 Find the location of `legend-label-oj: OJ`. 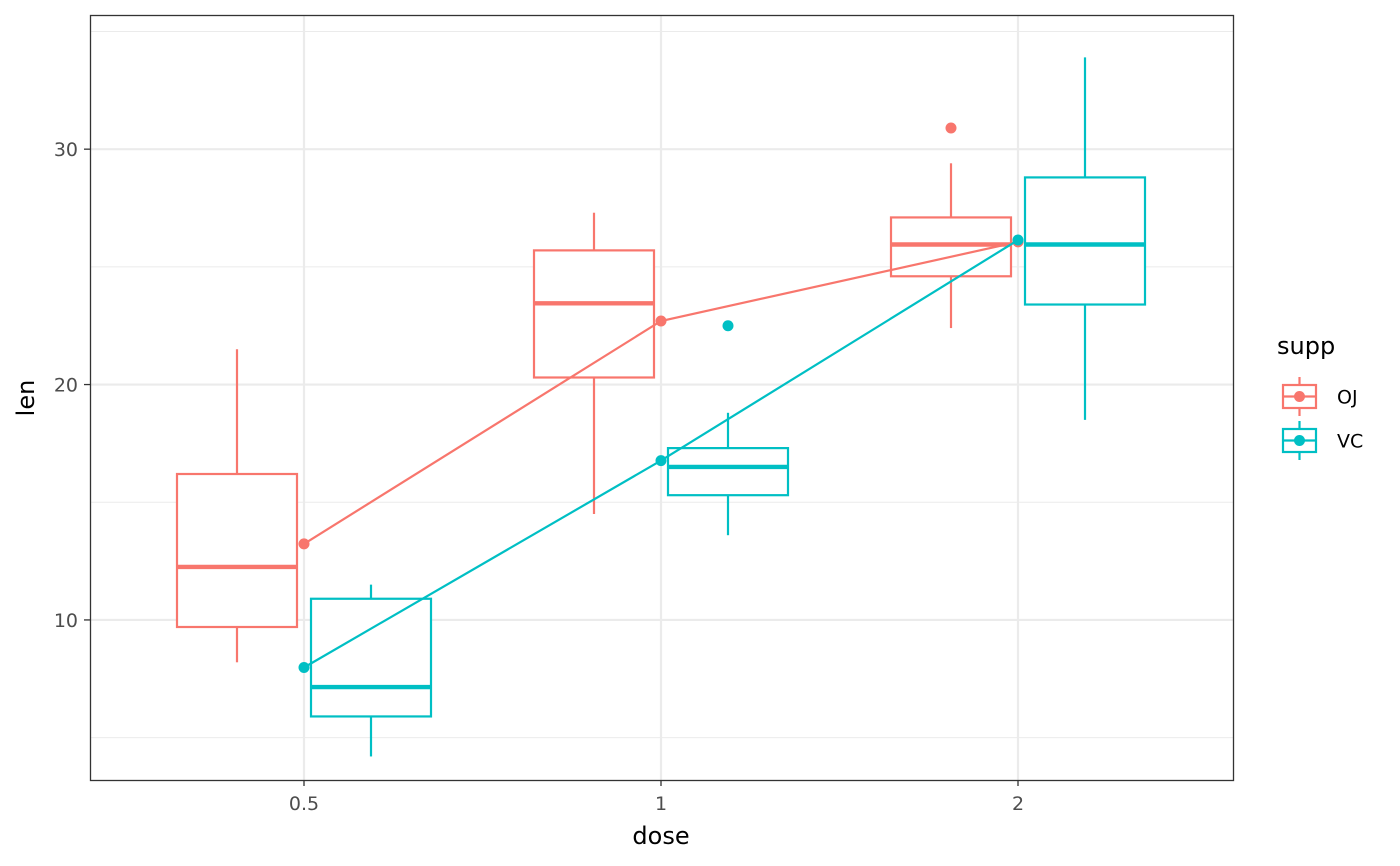

legend-label-oj: OJ is located at coordinates (1347, 398).